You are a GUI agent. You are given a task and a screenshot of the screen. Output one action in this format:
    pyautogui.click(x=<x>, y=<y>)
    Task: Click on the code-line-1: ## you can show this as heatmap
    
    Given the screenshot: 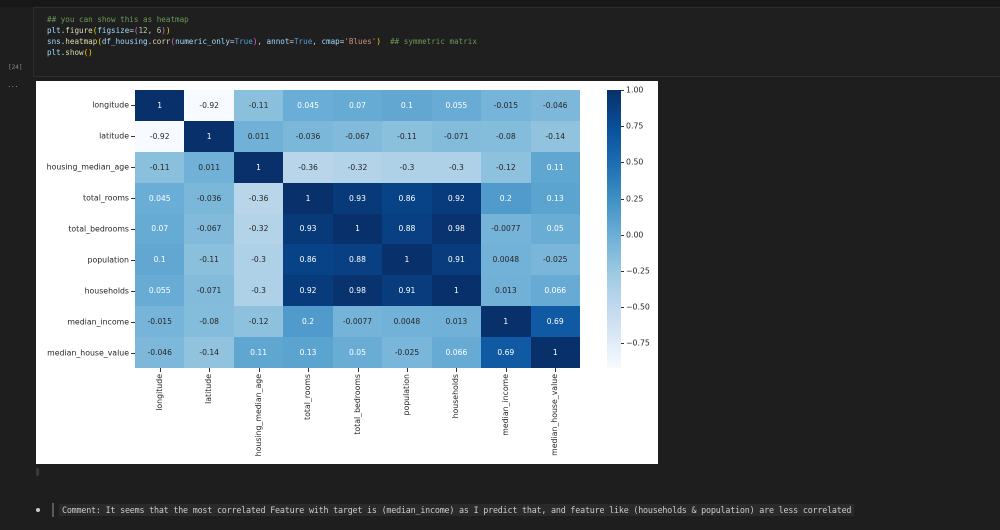 What is the action you would take?
    pyautogui.click(x=118, y=19)
    